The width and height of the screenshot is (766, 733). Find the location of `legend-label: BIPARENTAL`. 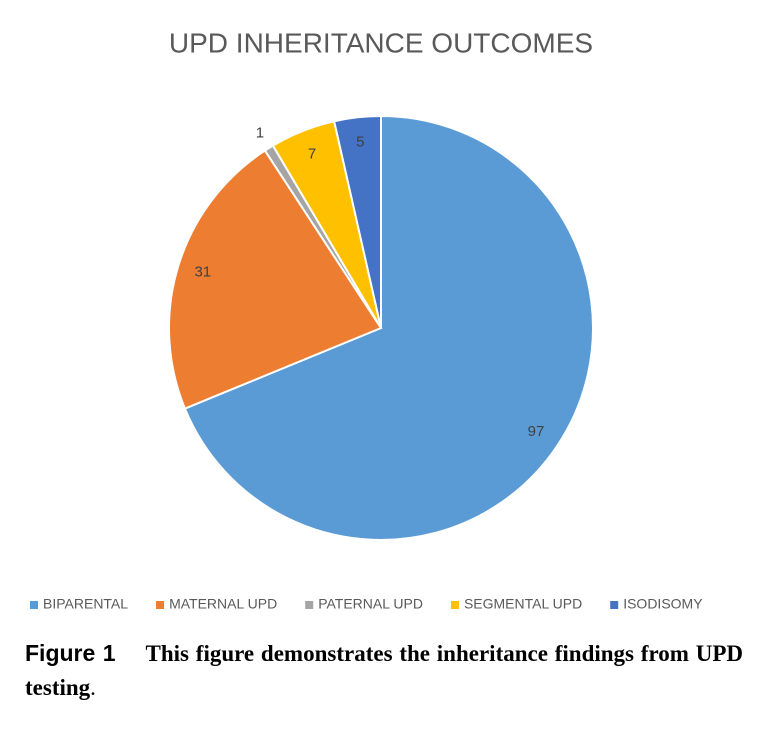

legend-label: BIPARENTAL is located at coordinates (85, 604).